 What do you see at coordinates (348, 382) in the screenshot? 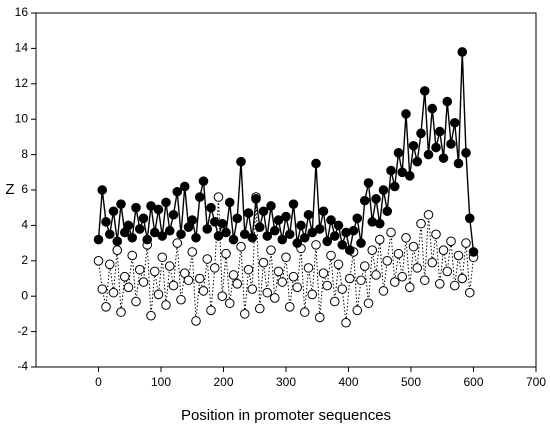
I see `x-tick-label: 400` at bounding box center [348, 382].